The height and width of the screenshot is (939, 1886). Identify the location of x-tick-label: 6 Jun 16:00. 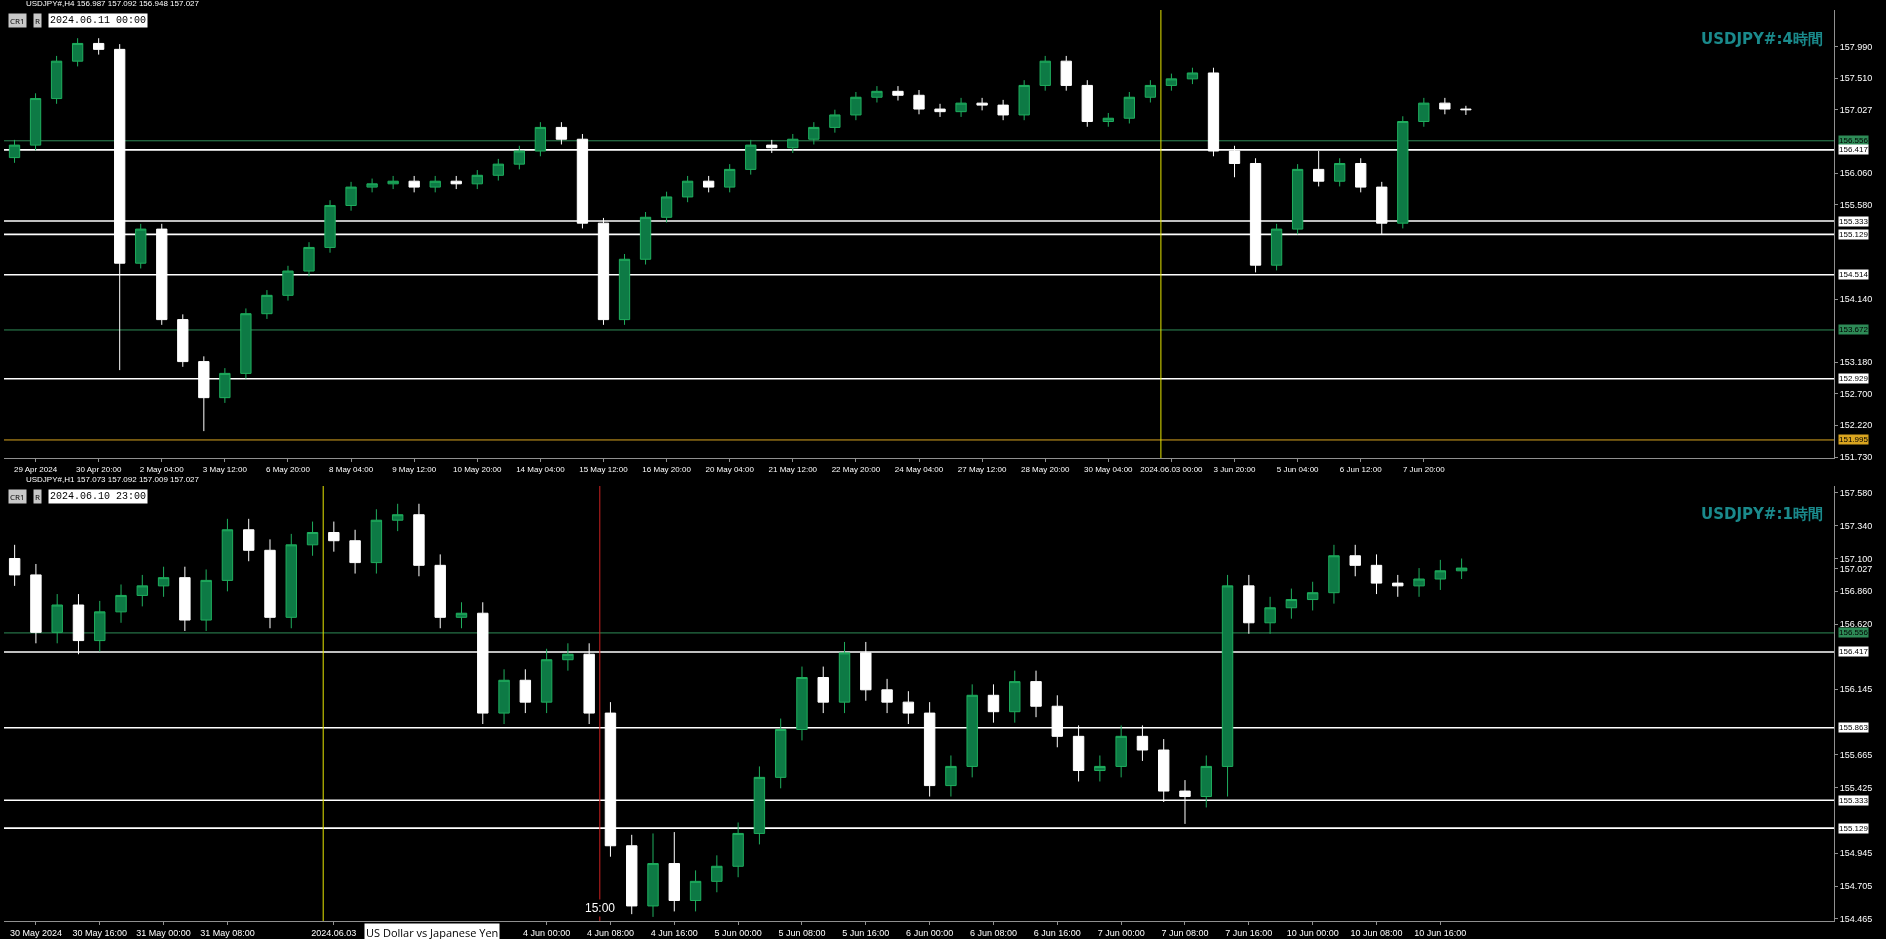
(1057, 932).